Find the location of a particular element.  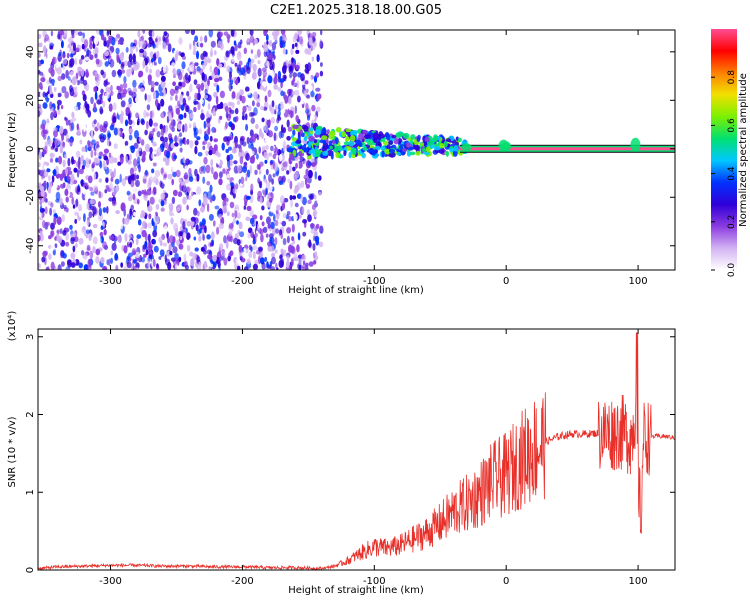

snr-x-tick-label: -100 is located at coordinates (374, 581).